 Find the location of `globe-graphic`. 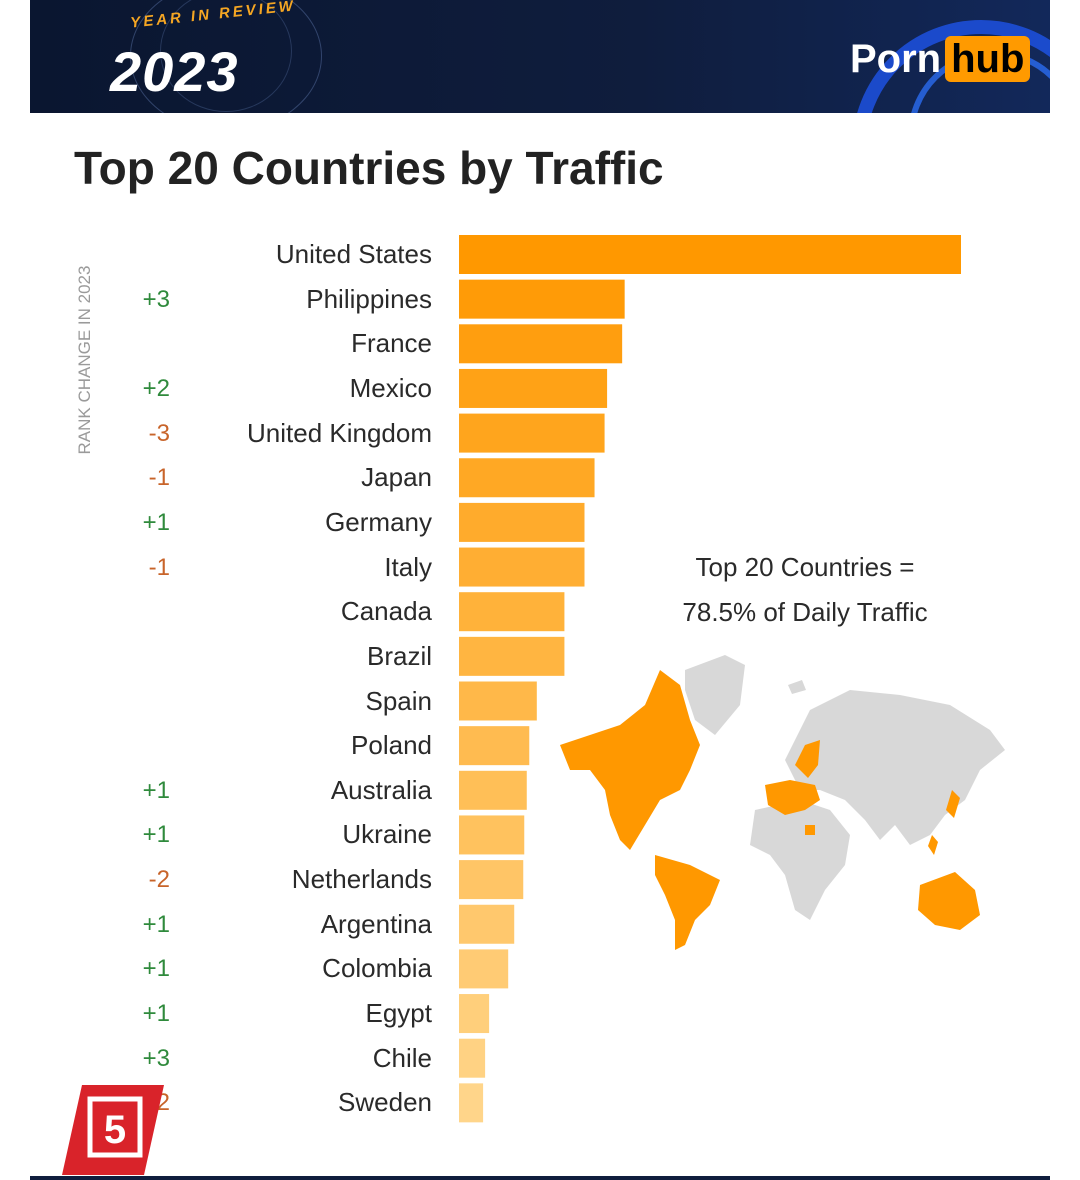

globe-graphic is located at coordinates (226, 56).